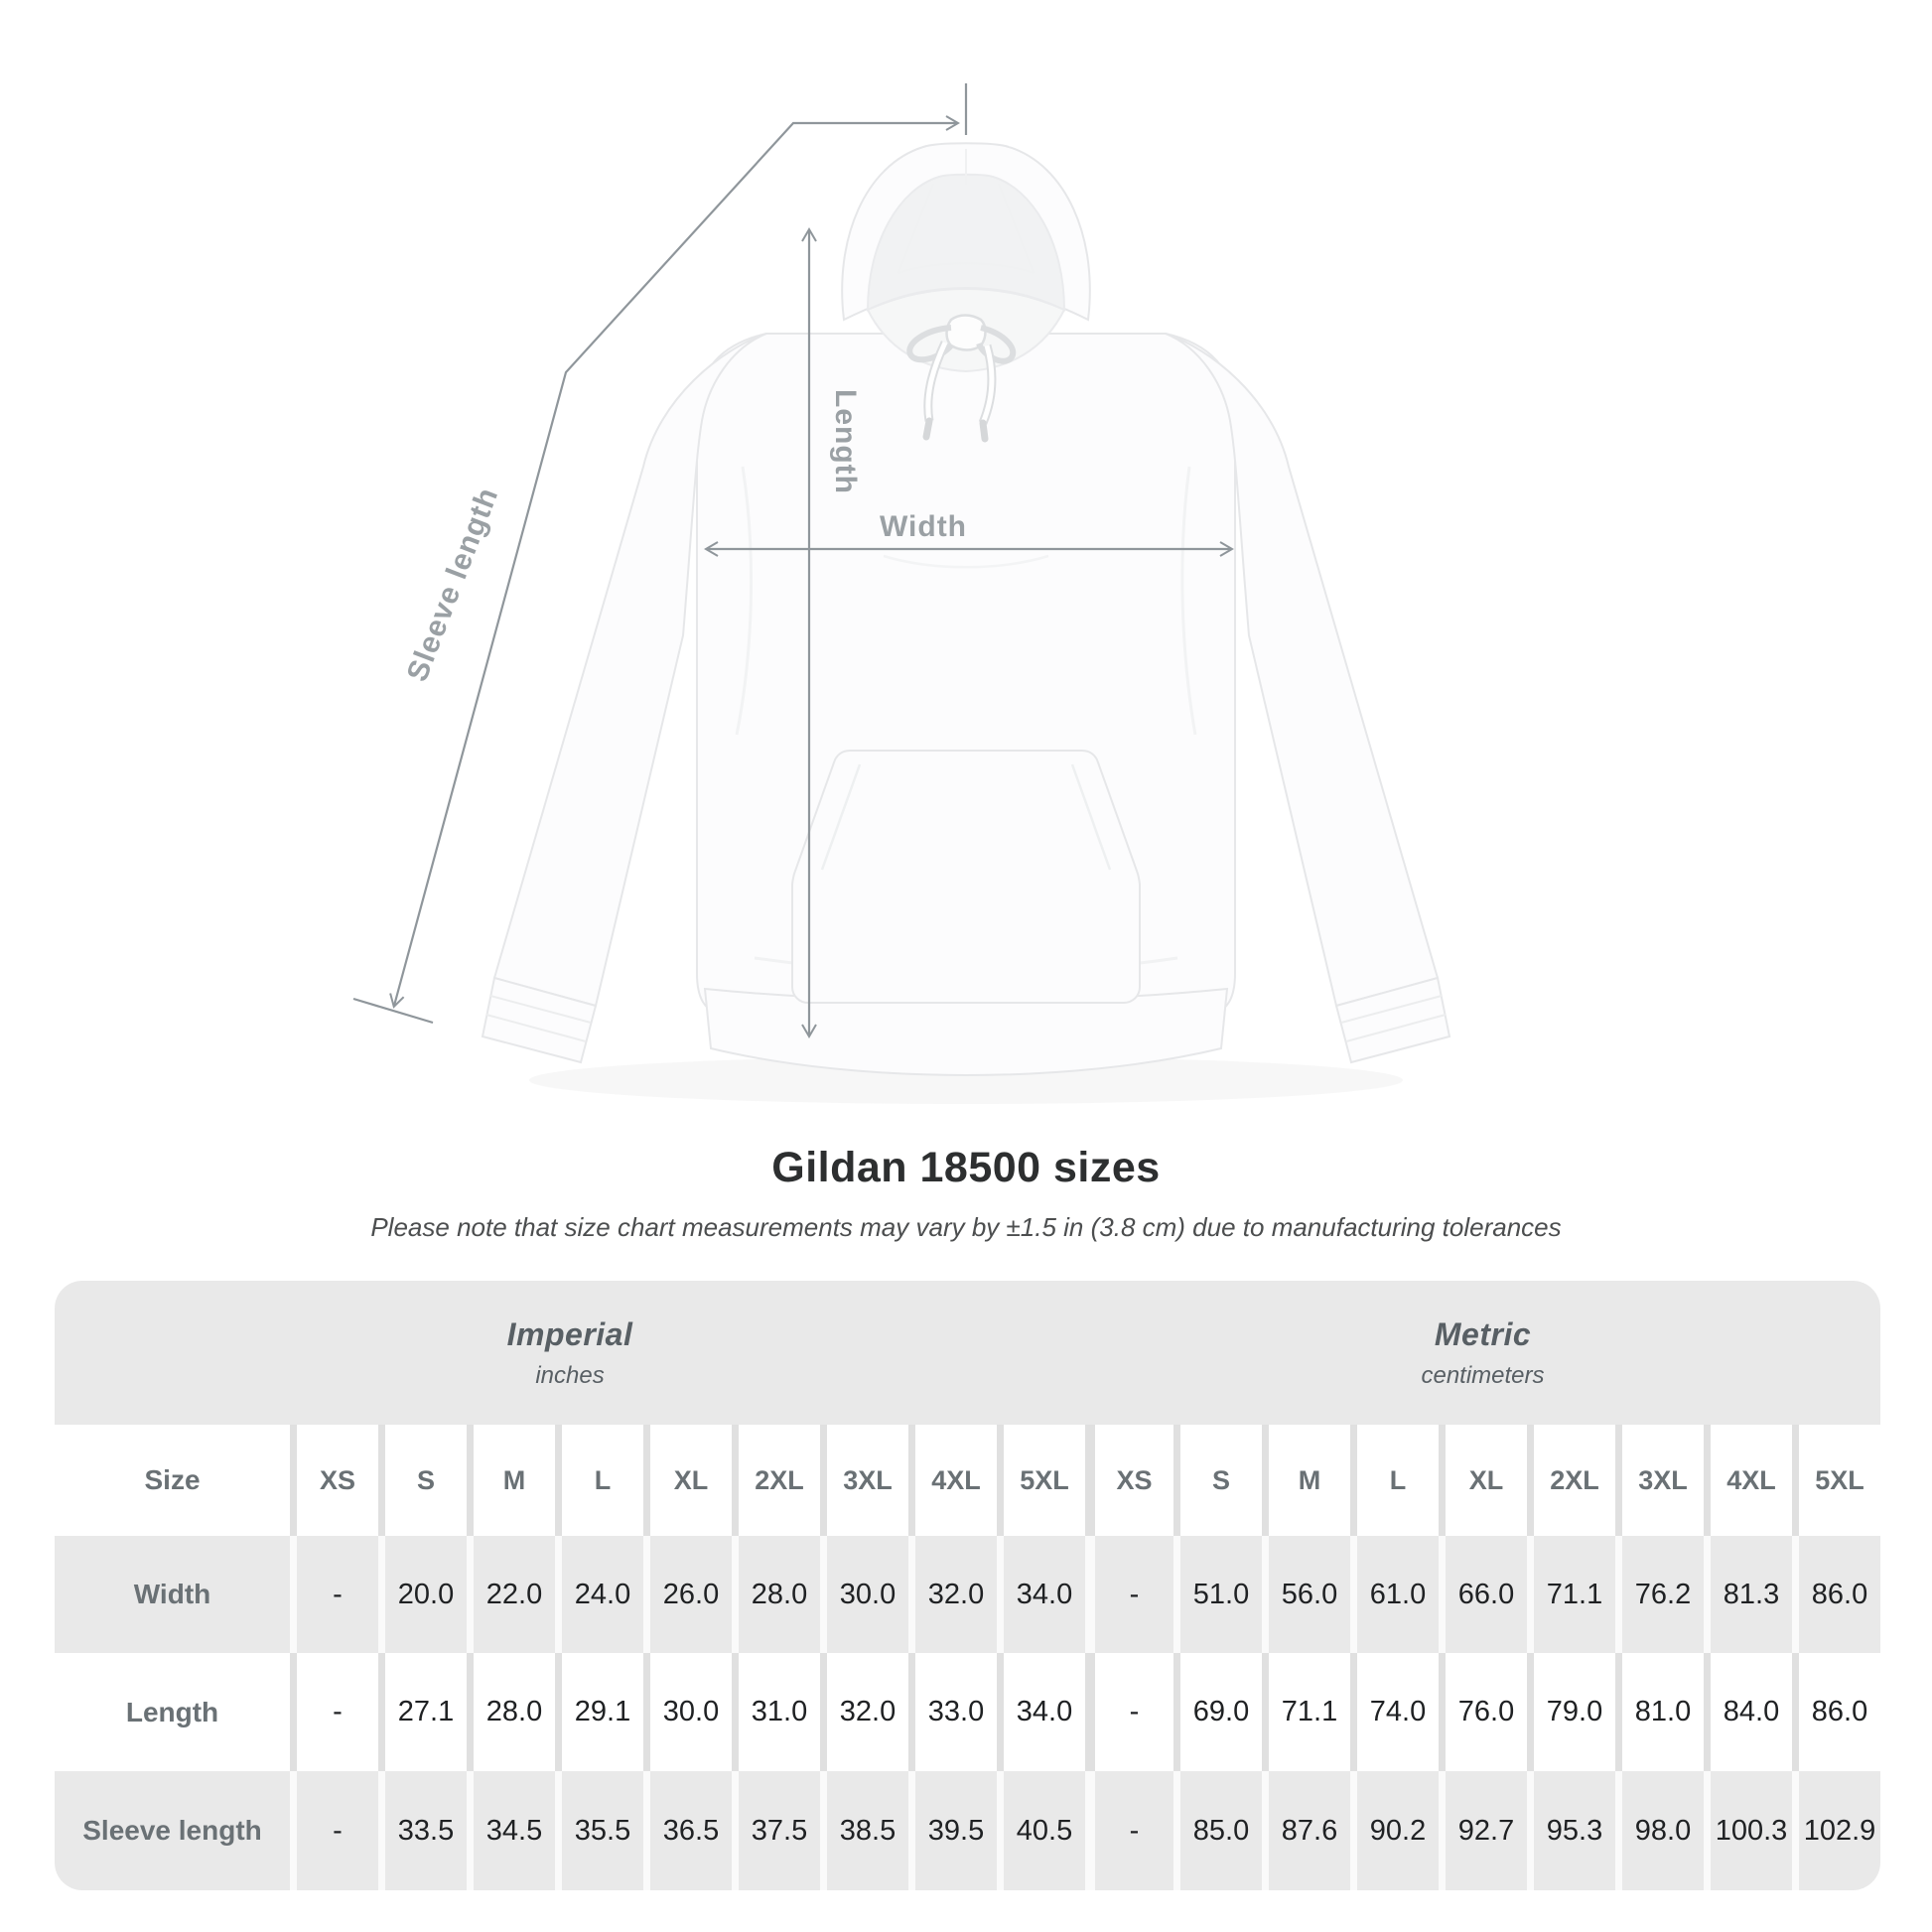  I want to click on value-cell: 22.0, so click(511, 1594).